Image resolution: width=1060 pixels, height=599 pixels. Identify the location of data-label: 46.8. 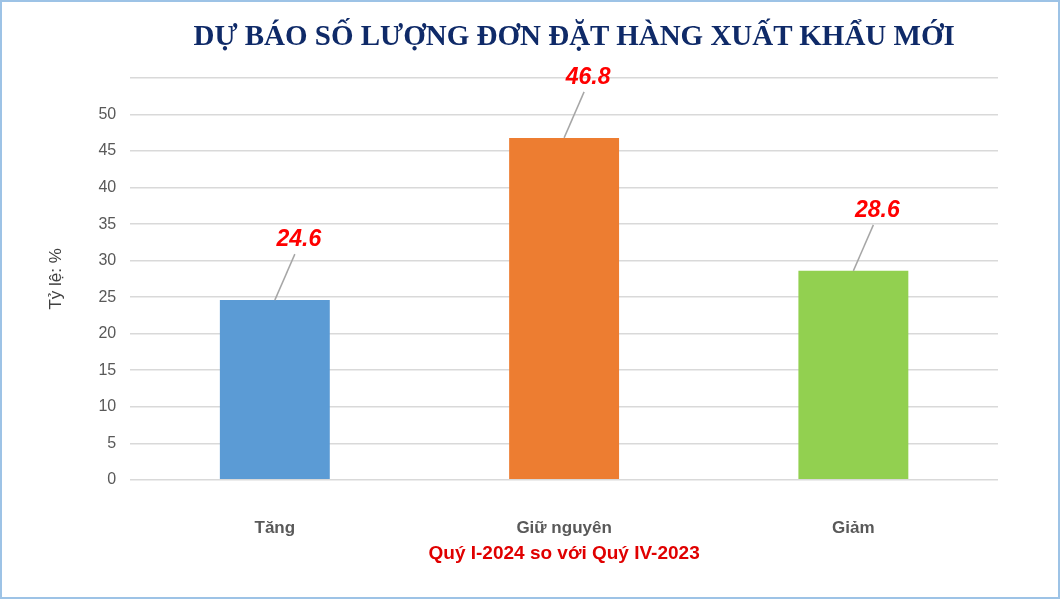
(587, 76).